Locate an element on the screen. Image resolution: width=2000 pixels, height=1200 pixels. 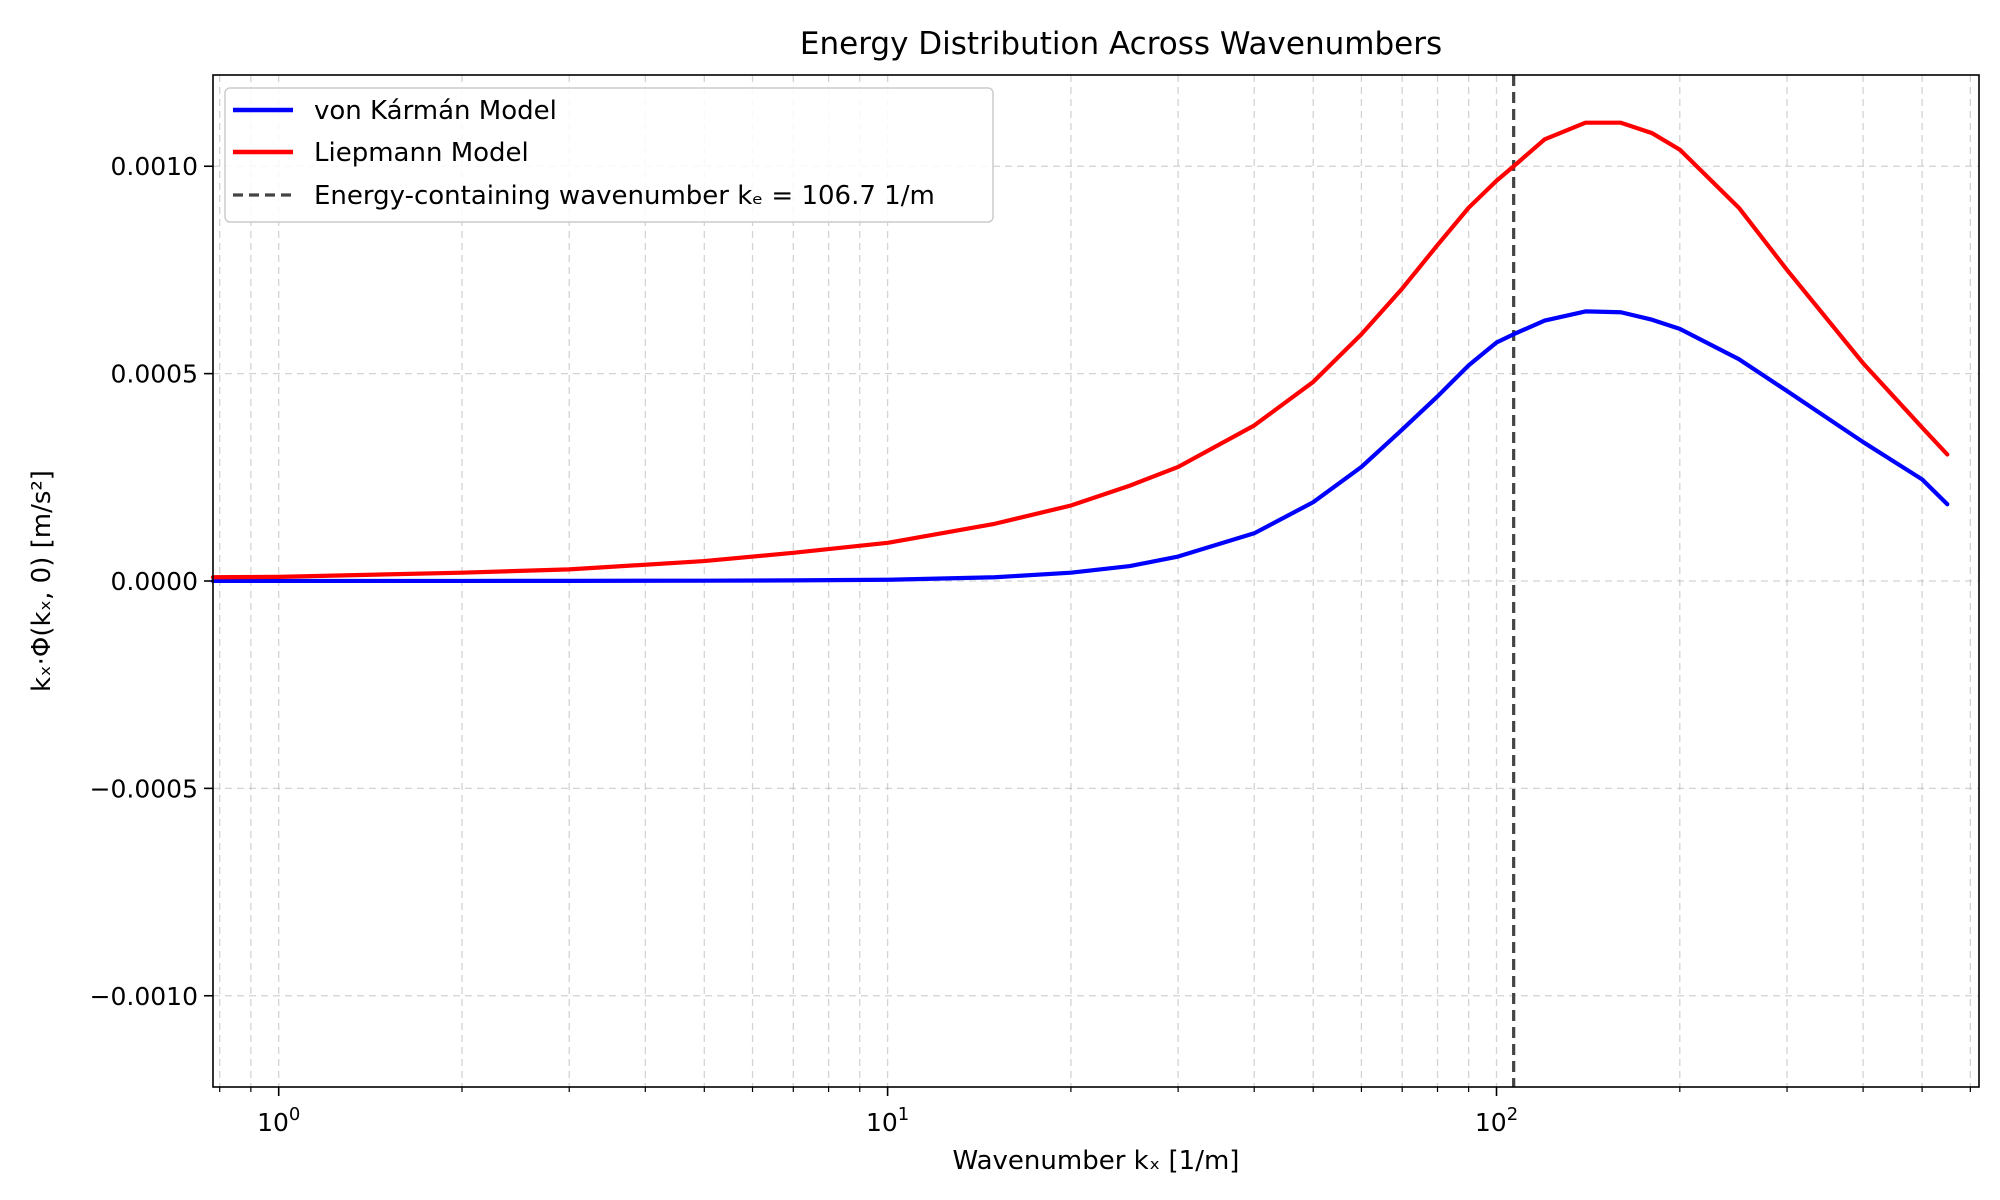
legend-frame is located at coordinates (609, 155).